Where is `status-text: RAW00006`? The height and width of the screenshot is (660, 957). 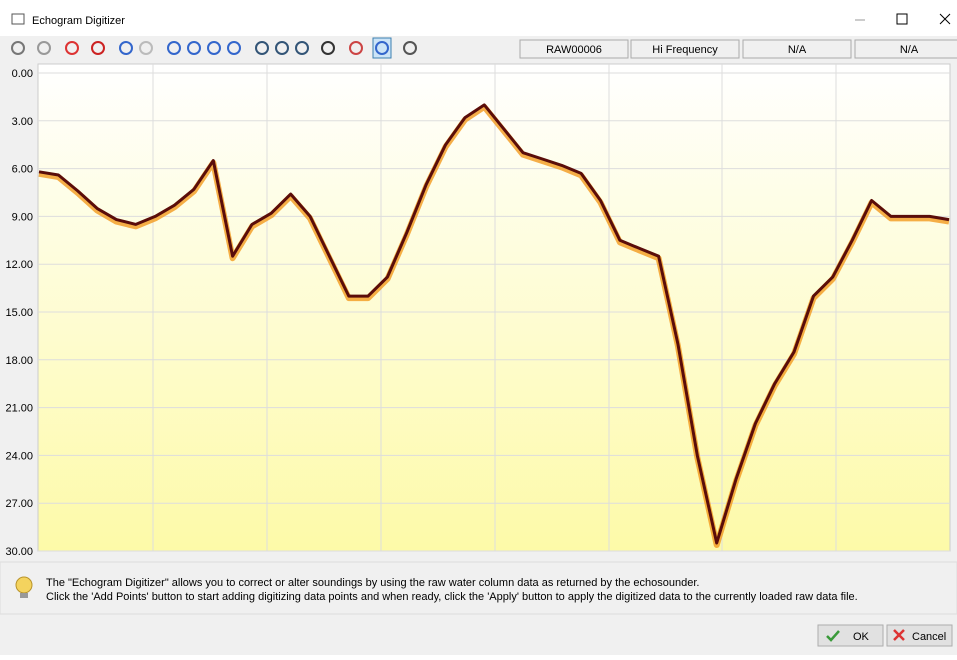 status-text: RAW00006 is located at coordinates (574, 50).